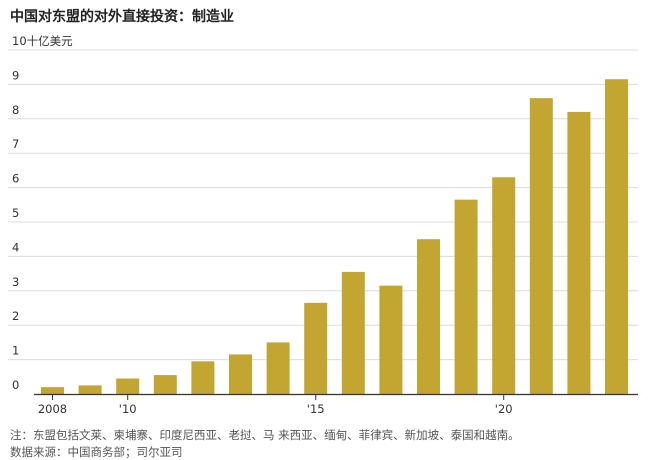 The width and height of the screenshot is (650, 460). I want to click on y-tick-label: 10十亿美元, so click(42, 41).